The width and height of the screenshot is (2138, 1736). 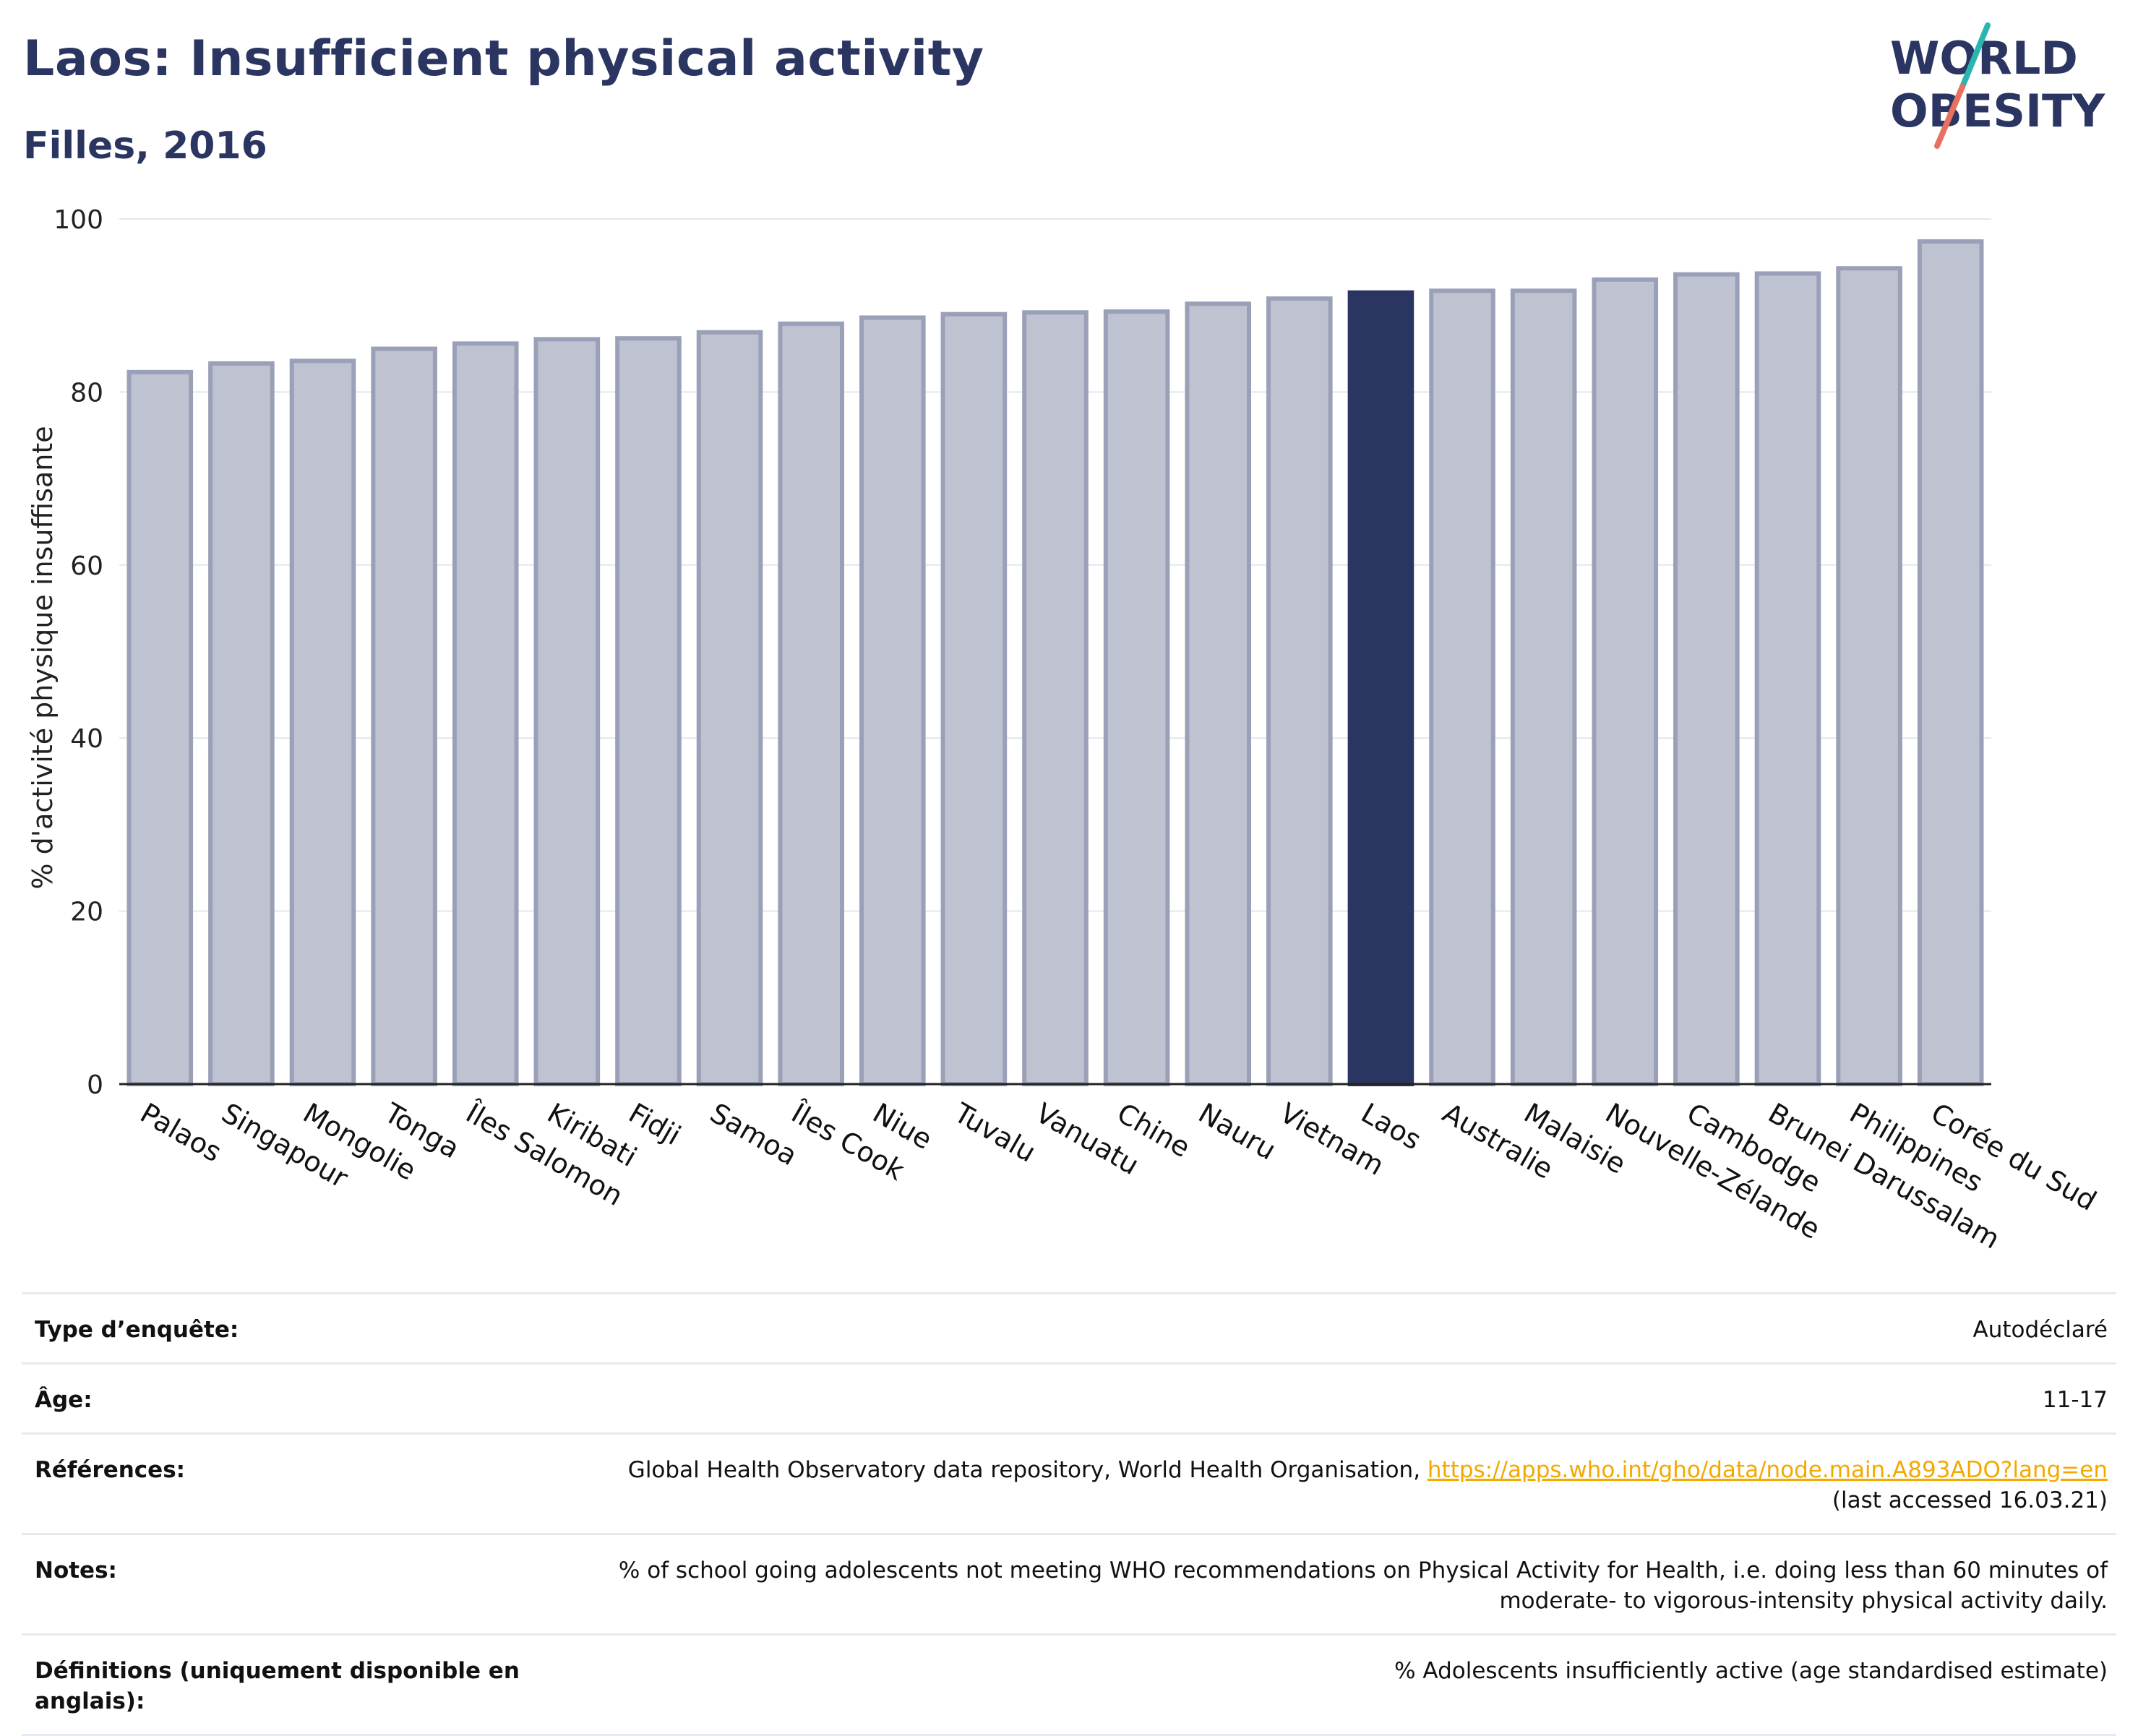 I want to click on notes-label: Notes:, so click(x=76, y=1570).